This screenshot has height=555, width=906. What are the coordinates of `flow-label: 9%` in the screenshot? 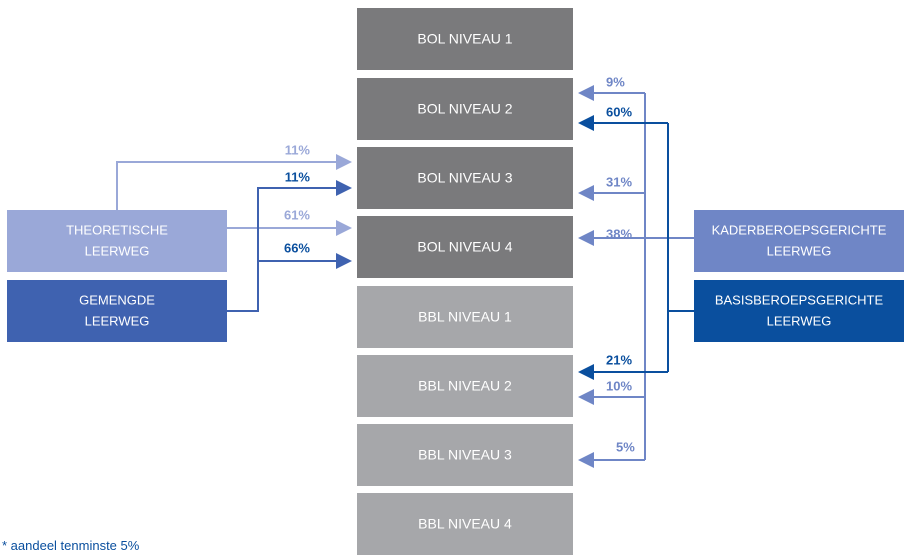 It's located at (615, 81).